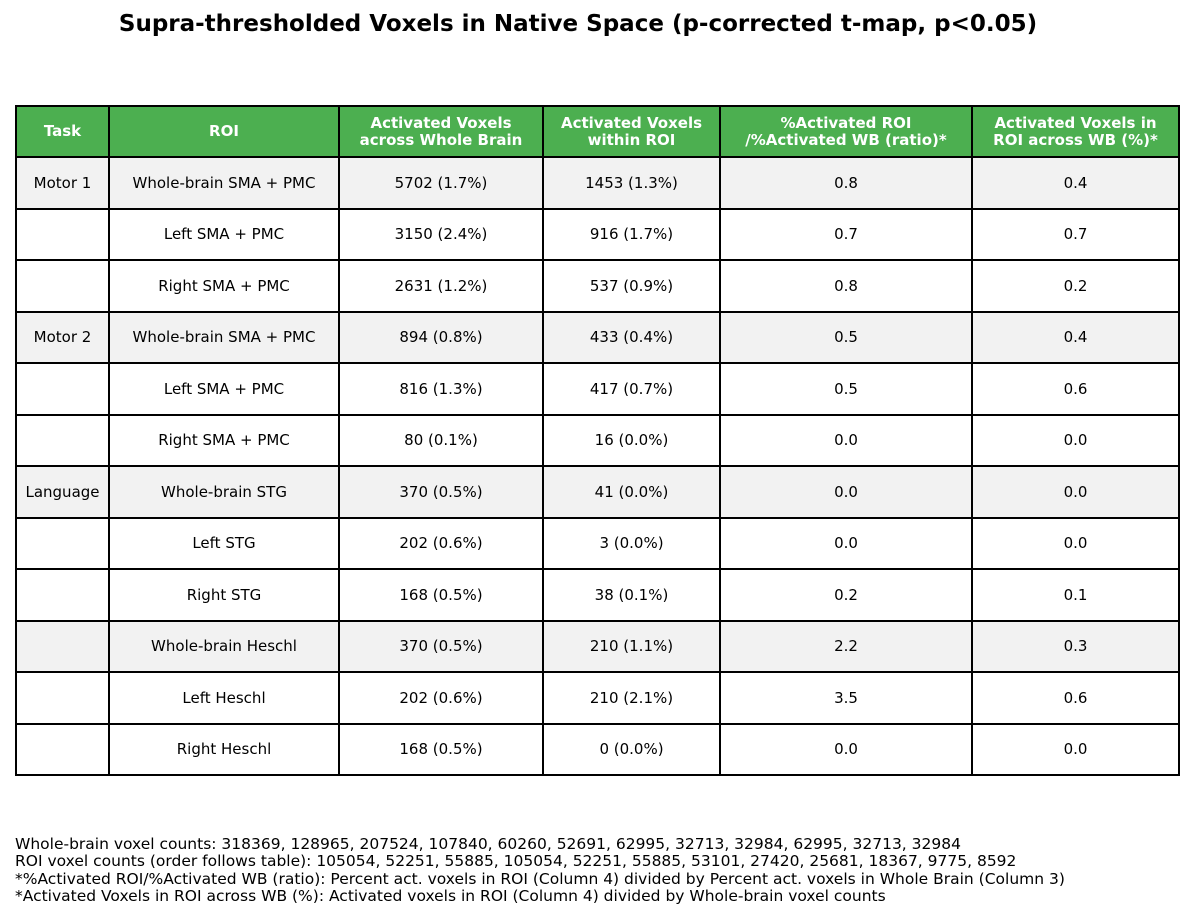  I want to click on cell-roi-voxels: 417 (0.7%), so click(631, 389).